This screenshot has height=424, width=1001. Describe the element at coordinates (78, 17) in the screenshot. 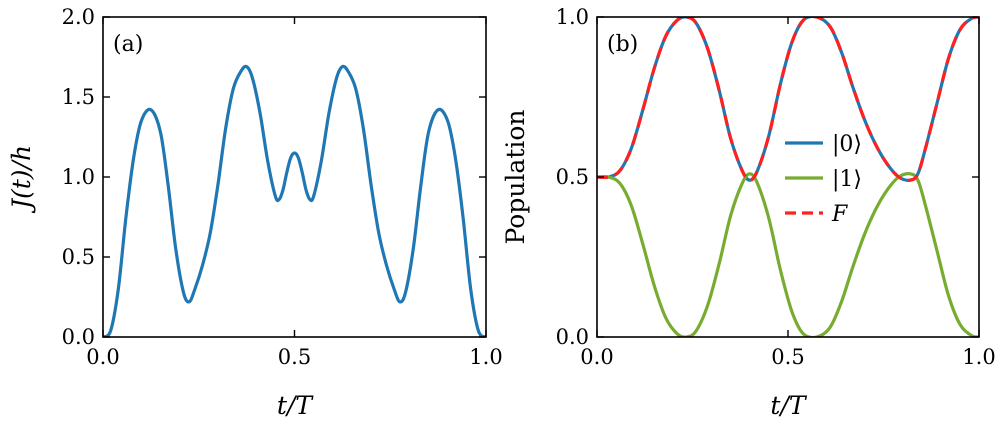

I see `y-tick-label: 2.0` at that location.